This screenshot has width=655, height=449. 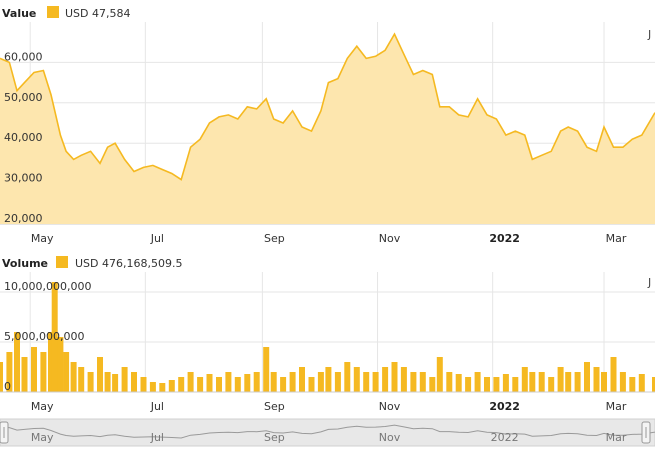 What do you see at coordinates (157, 406) in the screenshot?
I see `volume-x-tick-label: Jul` at bounding box center [157, 406].